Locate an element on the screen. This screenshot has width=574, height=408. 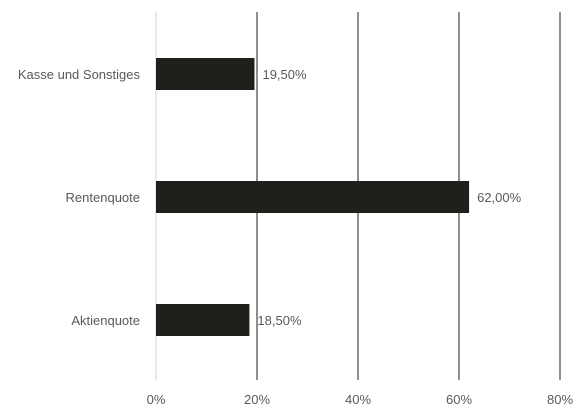
x-tick-label-40: 40% is located at coordinates (358, 399).